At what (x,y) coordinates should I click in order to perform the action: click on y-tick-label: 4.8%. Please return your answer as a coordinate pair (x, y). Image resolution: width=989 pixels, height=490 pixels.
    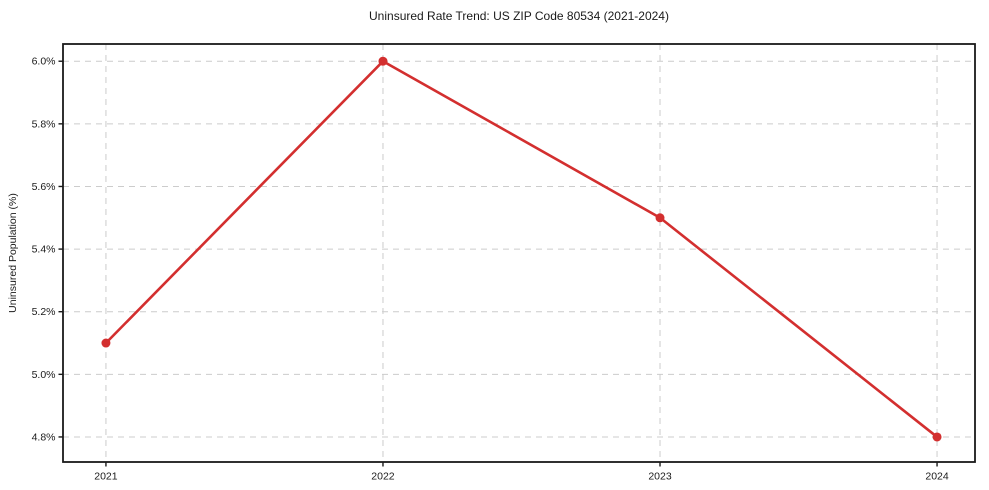
    Looking at the image, I should click on (44, 437).